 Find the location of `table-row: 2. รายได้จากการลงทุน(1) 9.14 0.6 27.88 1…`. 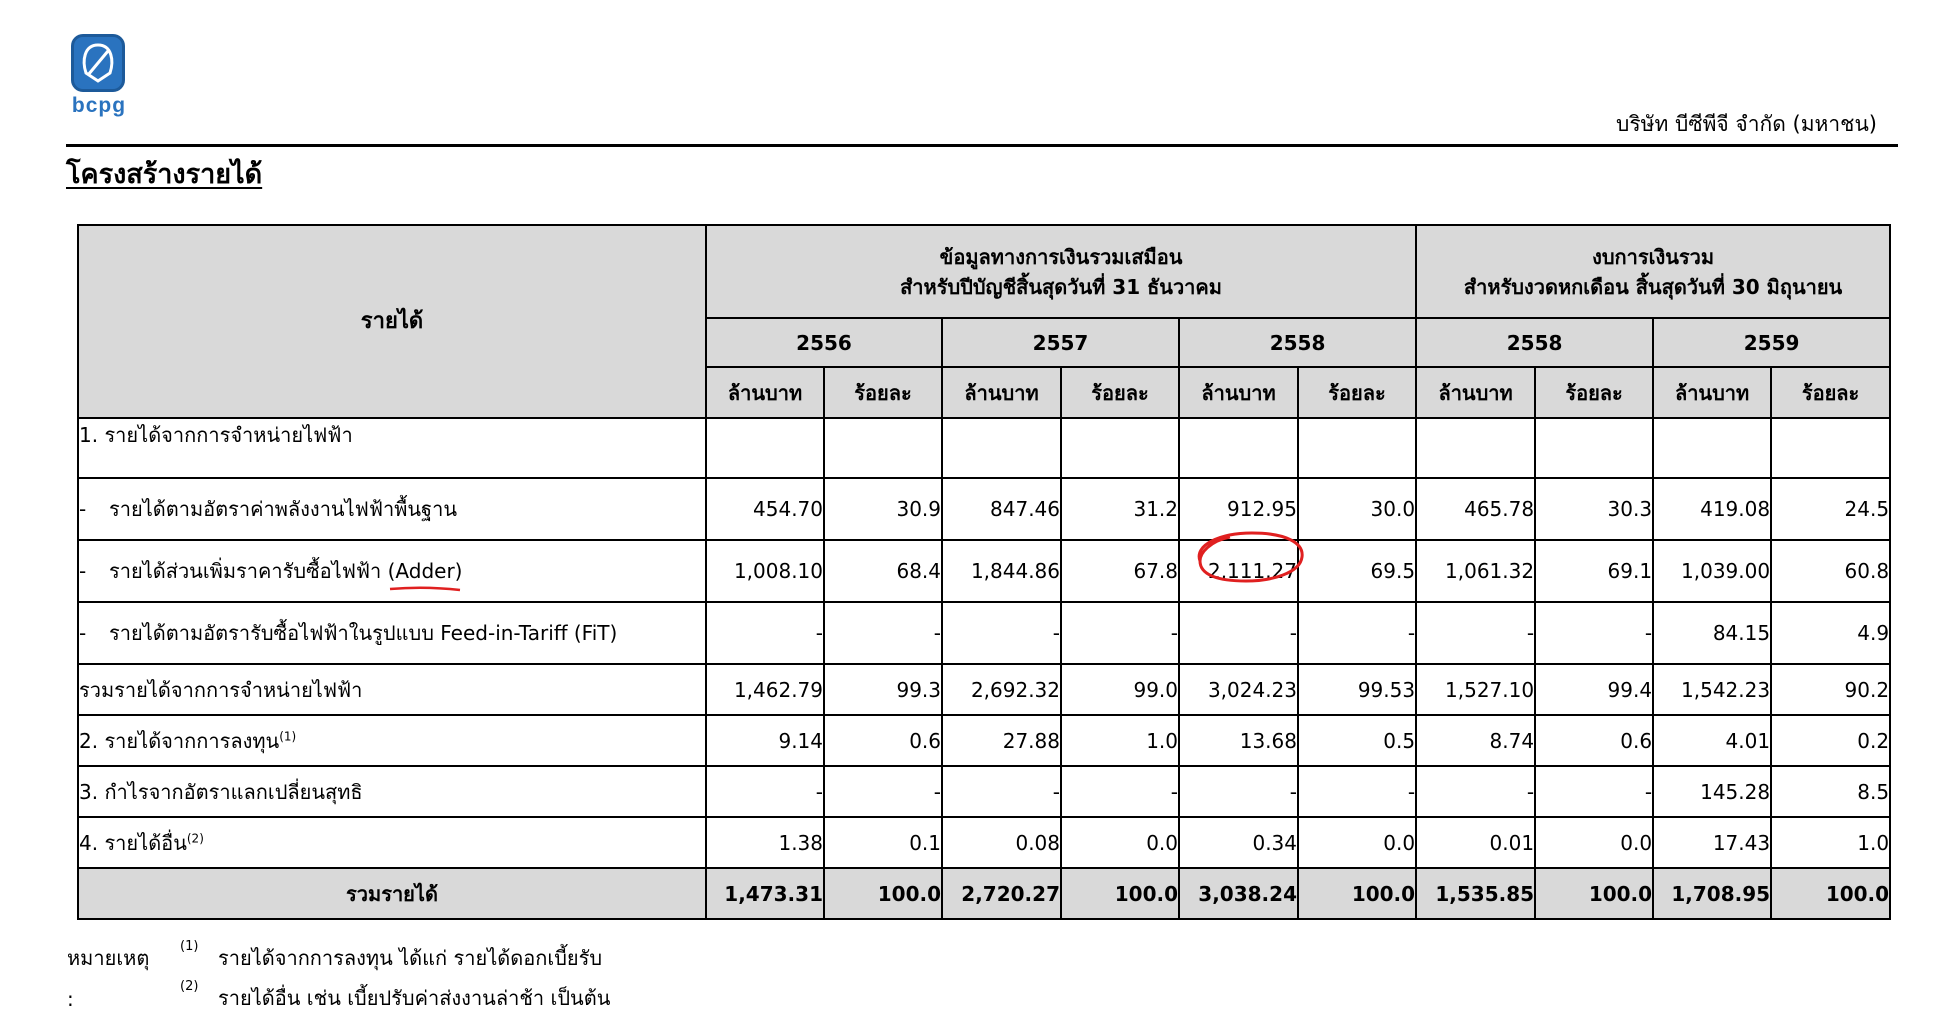

table-row: 2. รายได้จากการลงทุน(1) 9.14 0.6 27.88 1… is located at coordinates (984, 740).